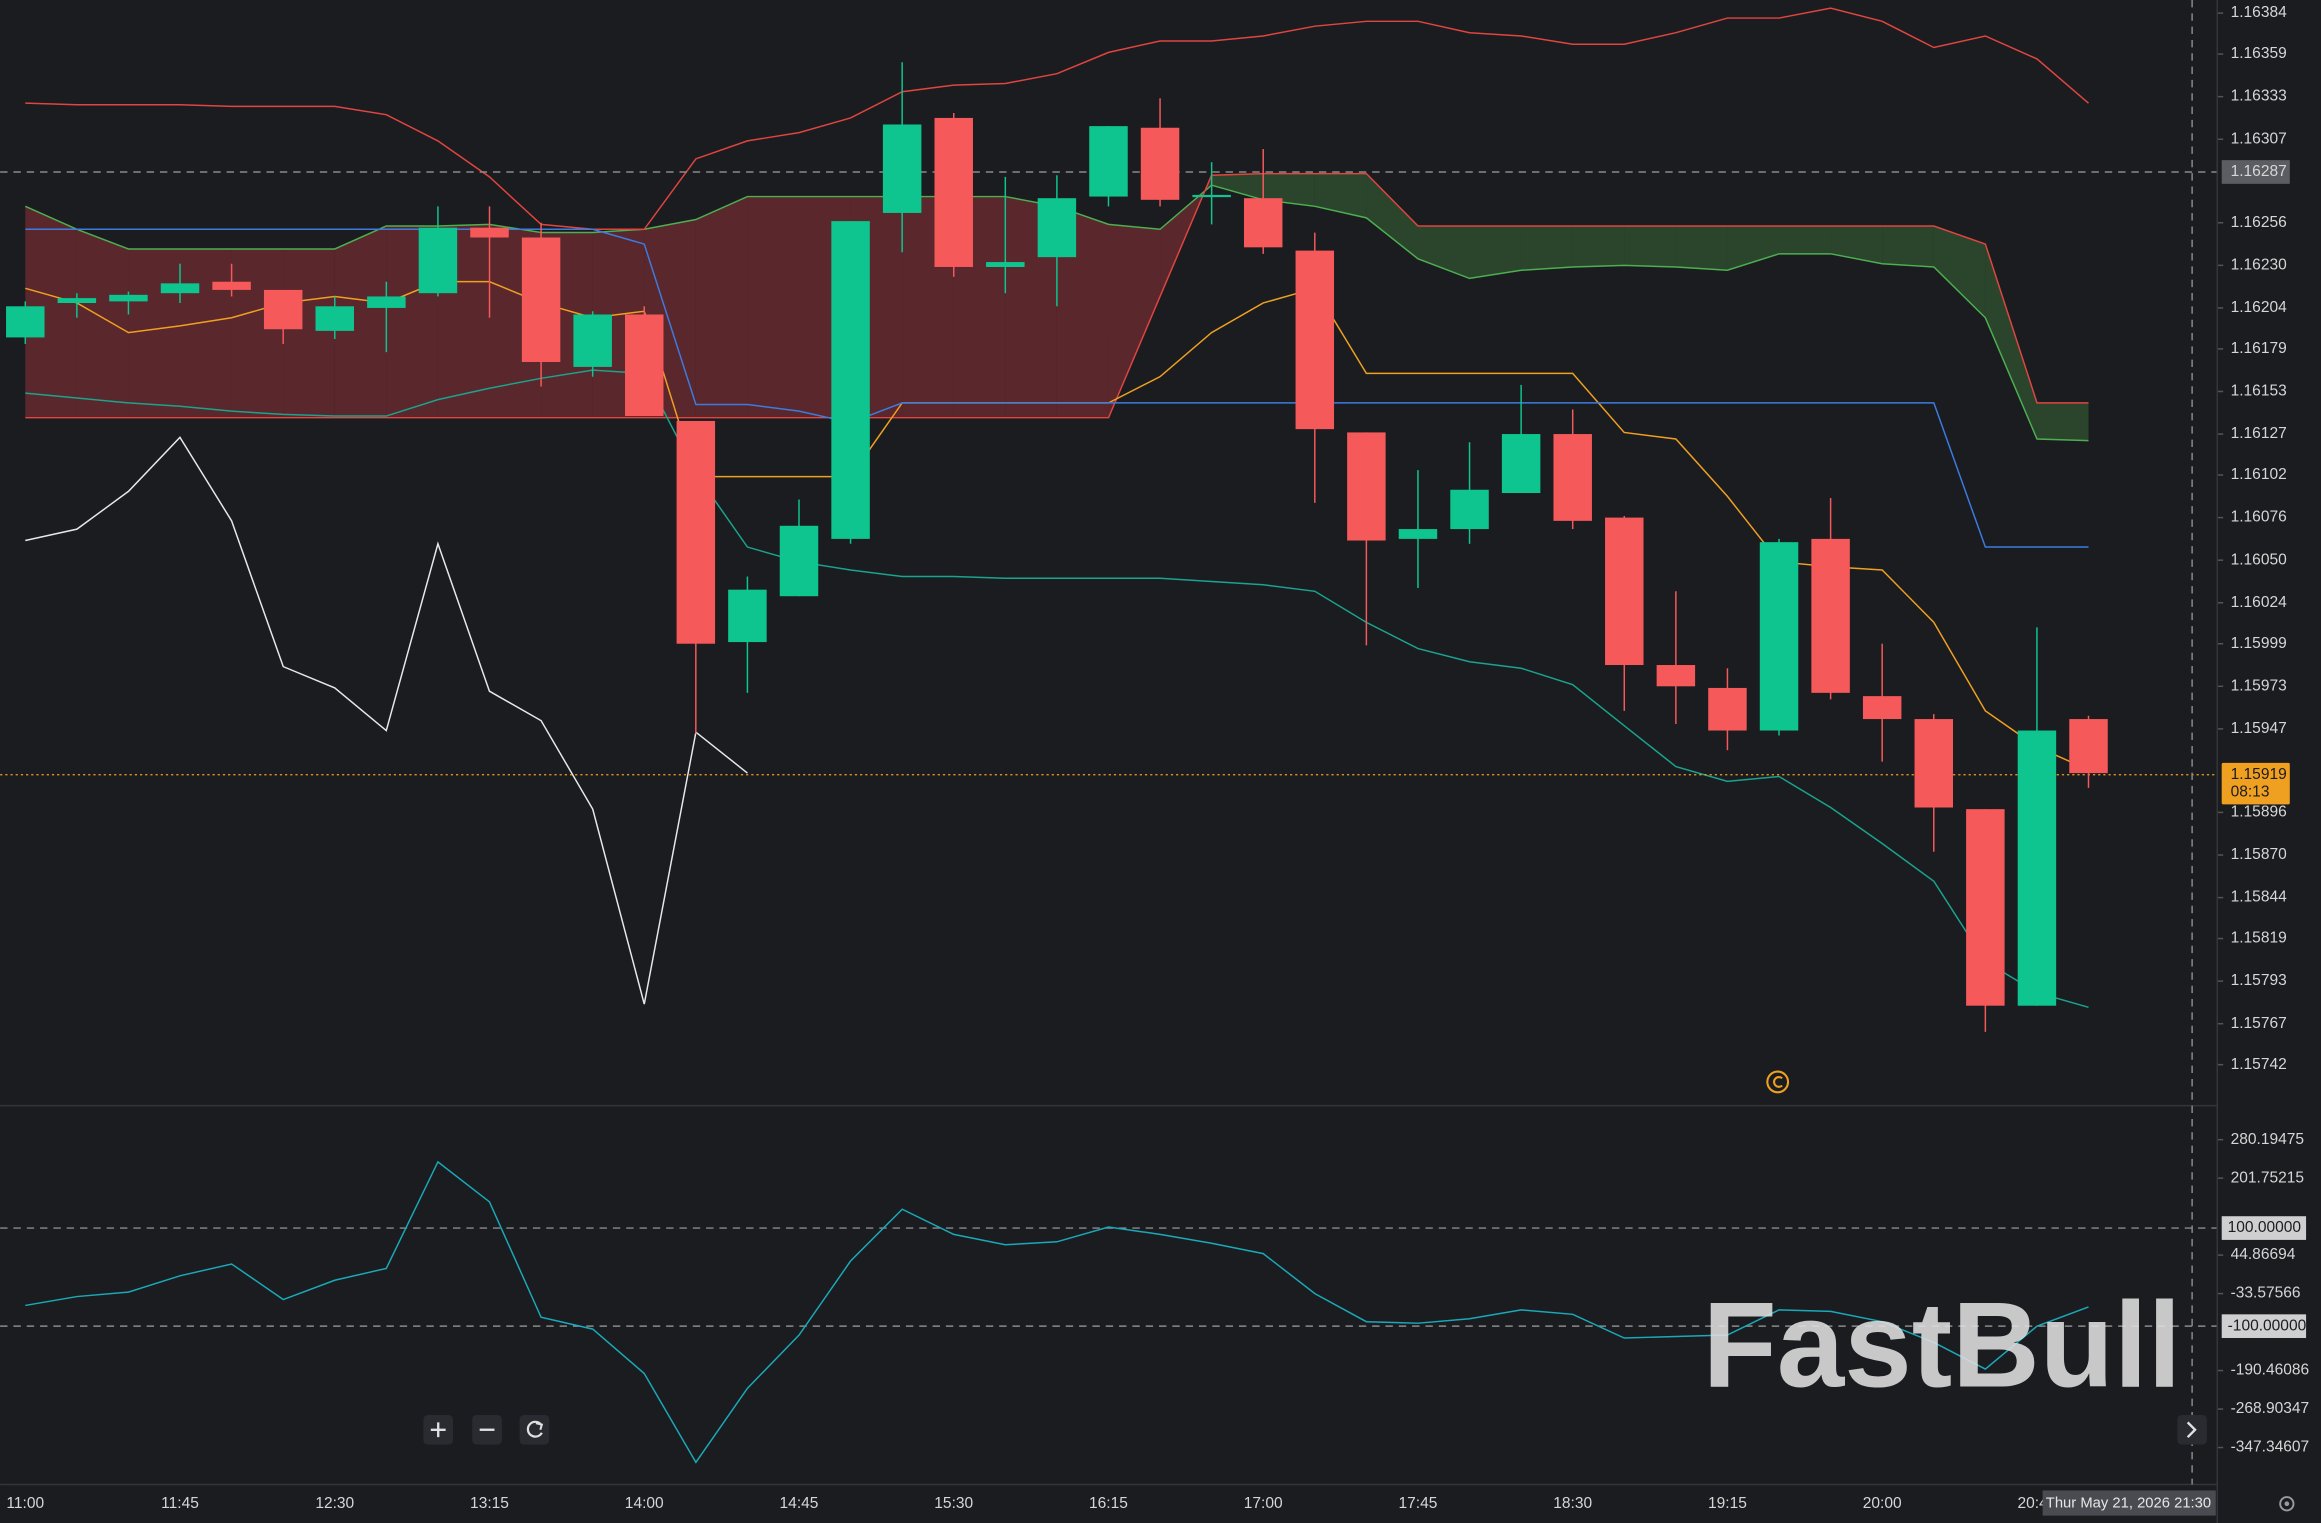 Image resolution: width=2321 pixels, height=1523 pixels. What do you see at coordinates (1418, 1503) in the screenshot?
I see `x-tick-label: 17:45` at bounding box center [1418, 1503].